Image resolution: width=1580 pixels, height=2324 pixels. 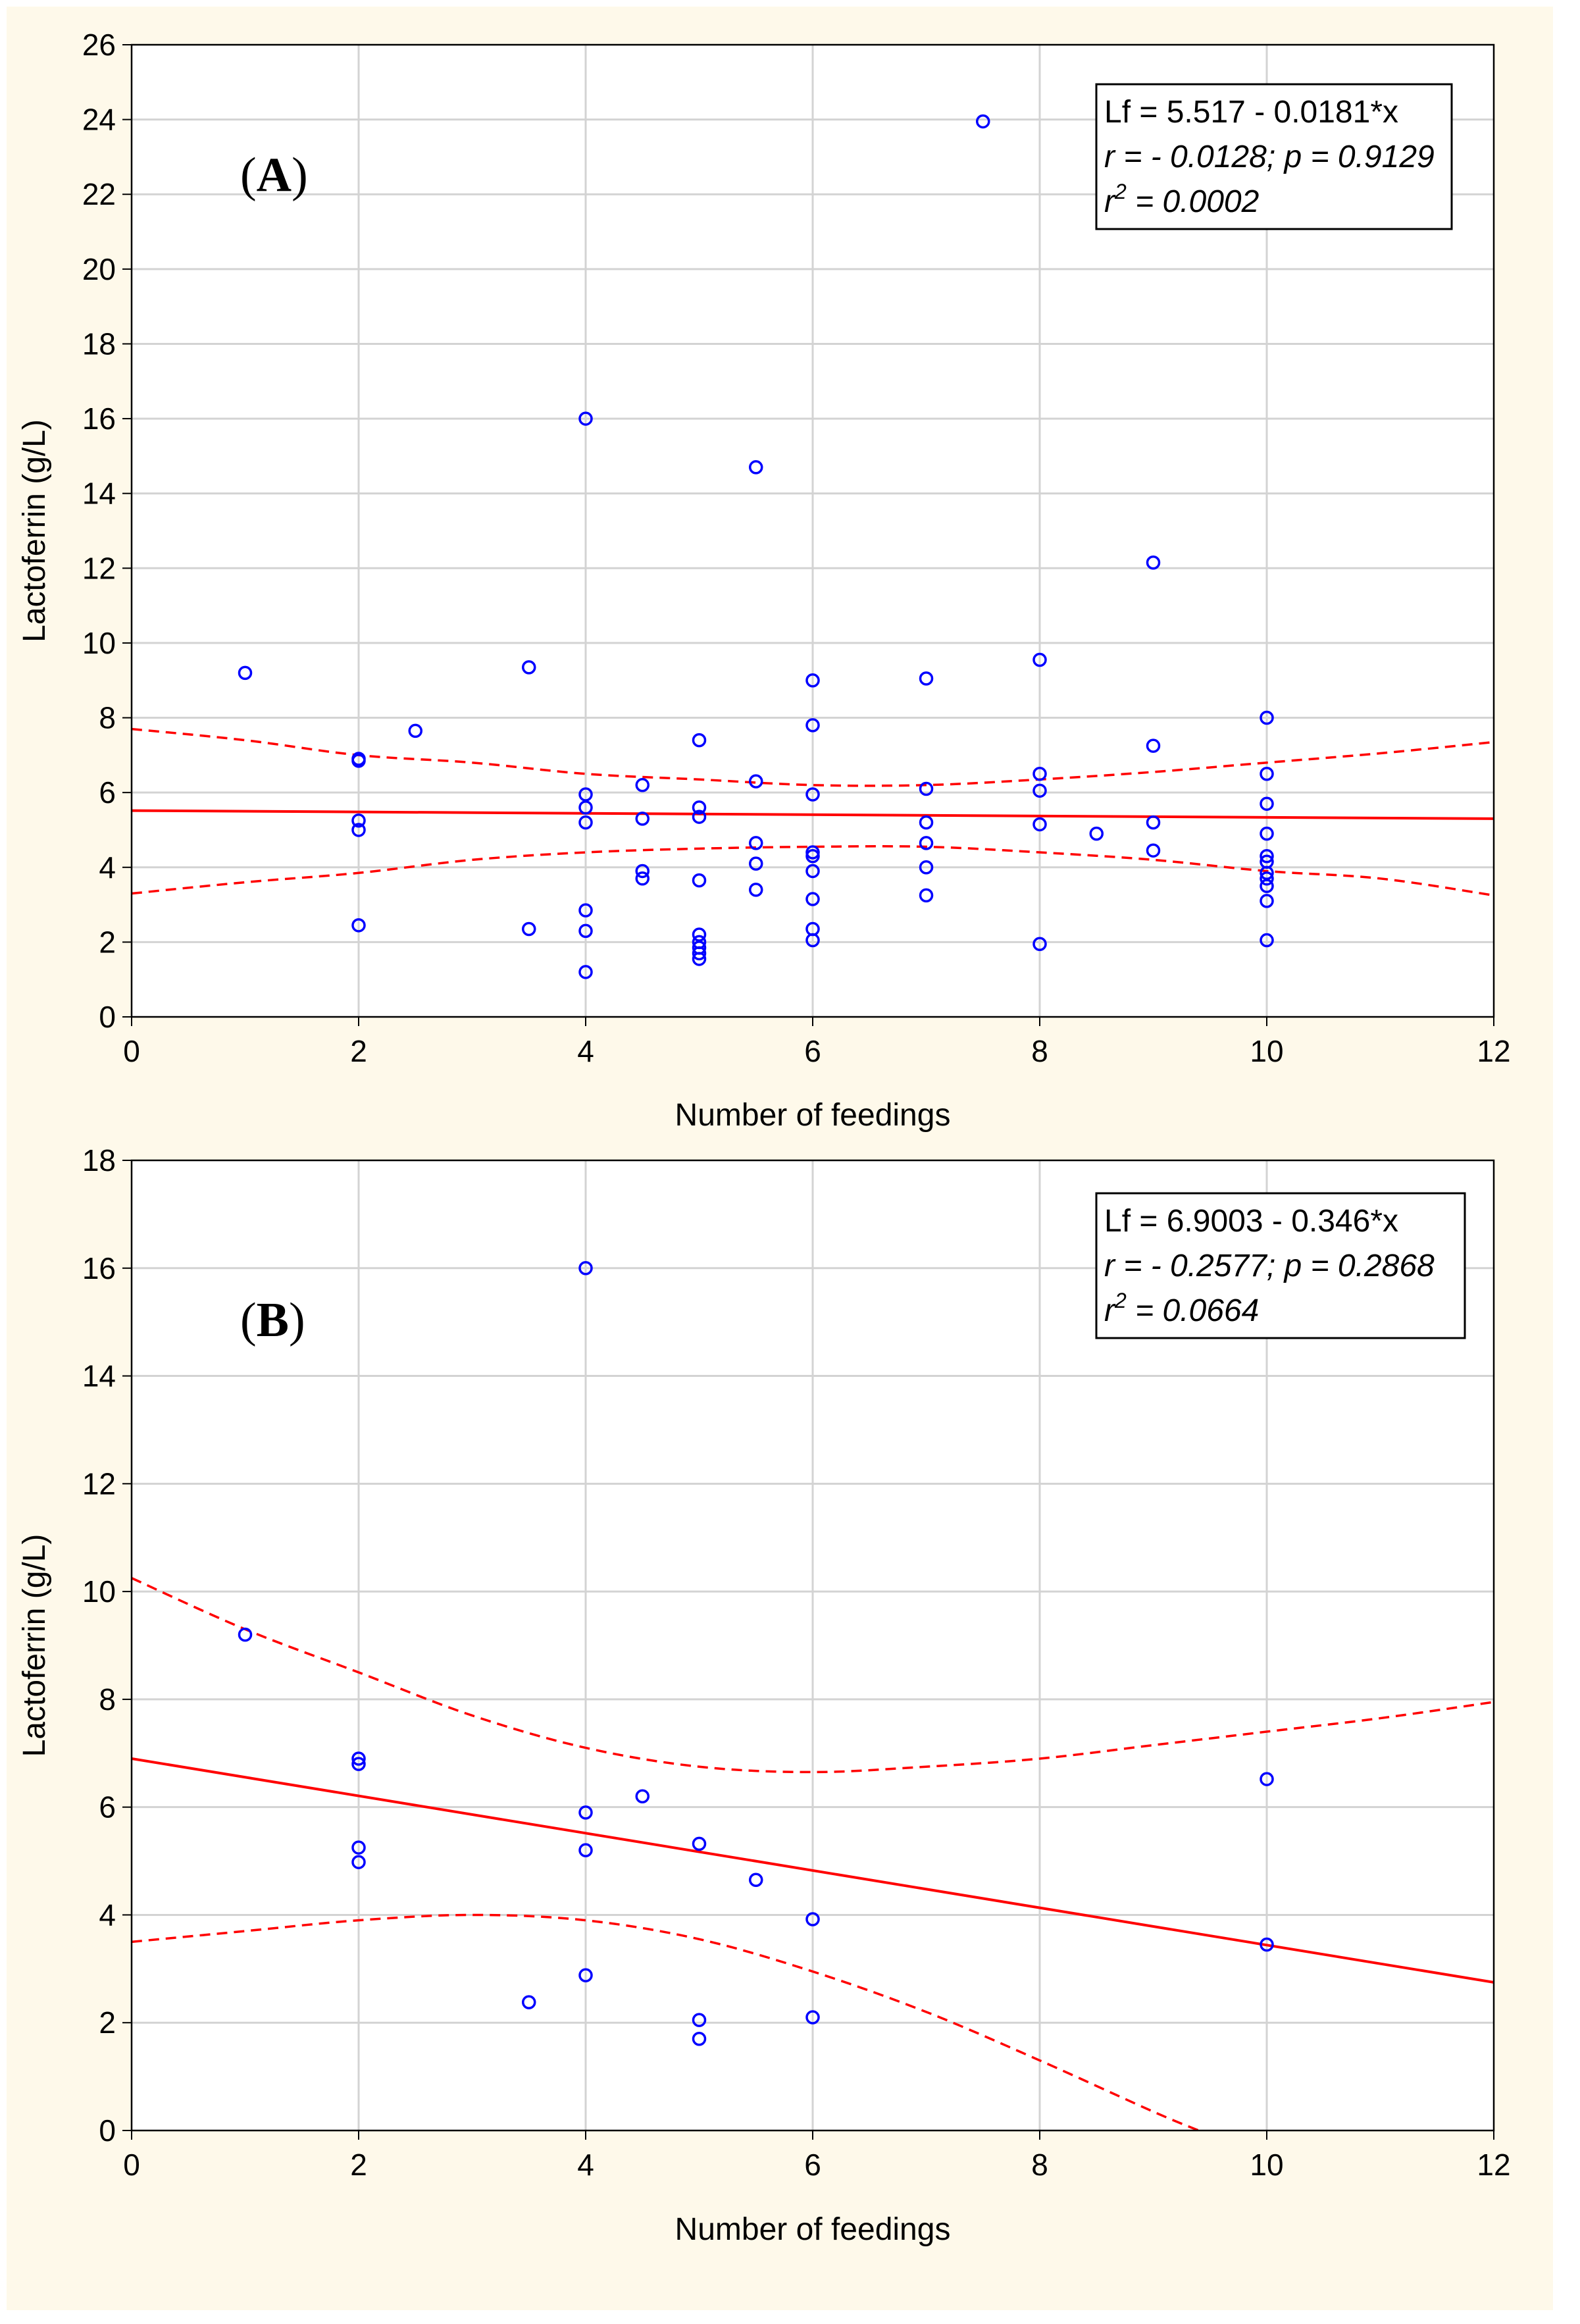 What do you see at coordinates (1269, 1266) in the screenshot?
I see `panel-b-stats-correlation: r = - 0.2577; p = 0.2868` at bounding box center [1269, 1266].